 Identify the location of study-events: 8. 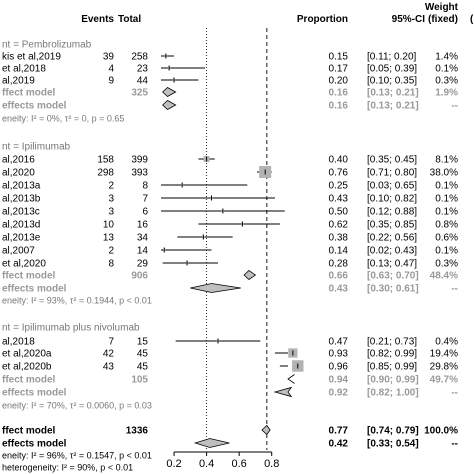
(111, 264).